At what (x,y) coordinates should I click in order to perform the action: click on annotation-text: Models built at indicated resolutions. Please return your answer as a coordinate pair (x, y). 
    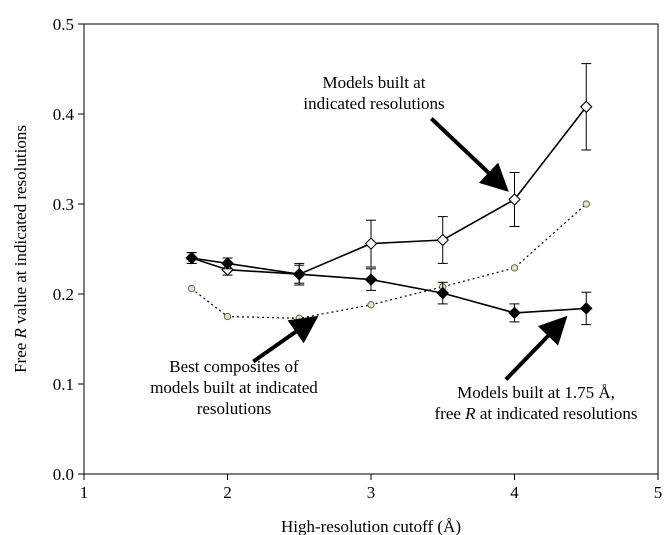
    Looking at the image, I should click on (373, 93).